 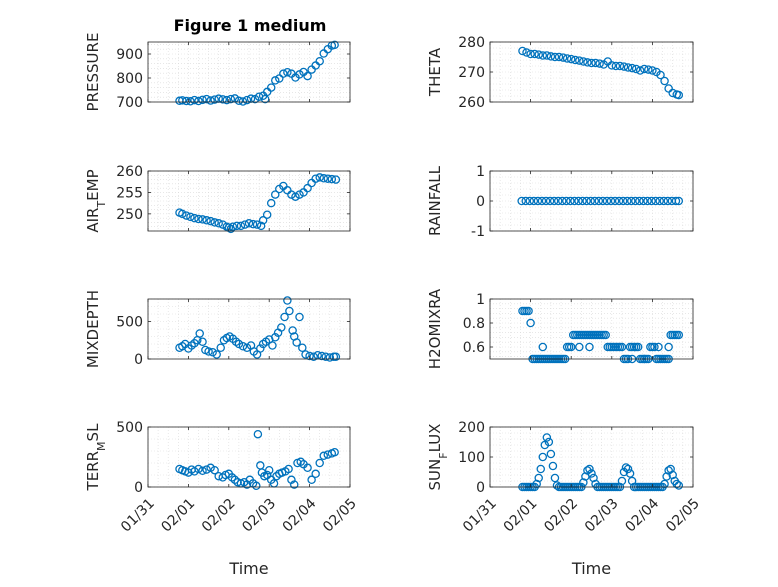 I want to click on y-axis-label: THETA, so click(x=435, y=72).